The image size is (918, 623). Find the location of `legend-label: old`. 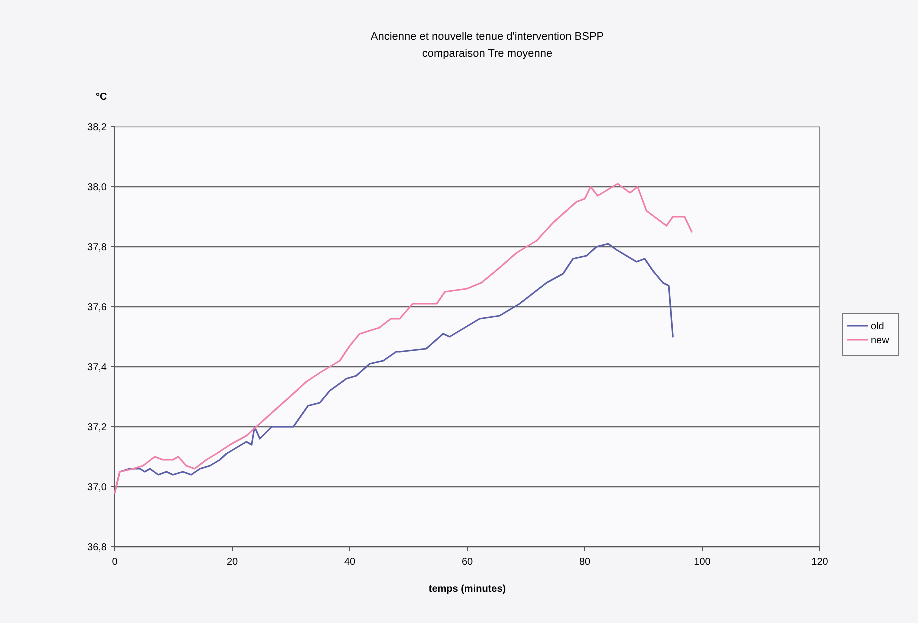

legend-label: old is located at coordinates (877, 327).